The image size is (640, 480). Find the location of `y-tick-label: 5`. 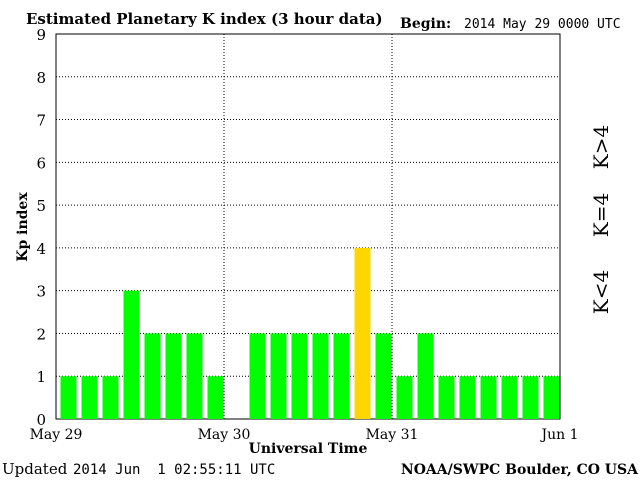

y-tick-label: 5 is located at coordinates (41, 206).